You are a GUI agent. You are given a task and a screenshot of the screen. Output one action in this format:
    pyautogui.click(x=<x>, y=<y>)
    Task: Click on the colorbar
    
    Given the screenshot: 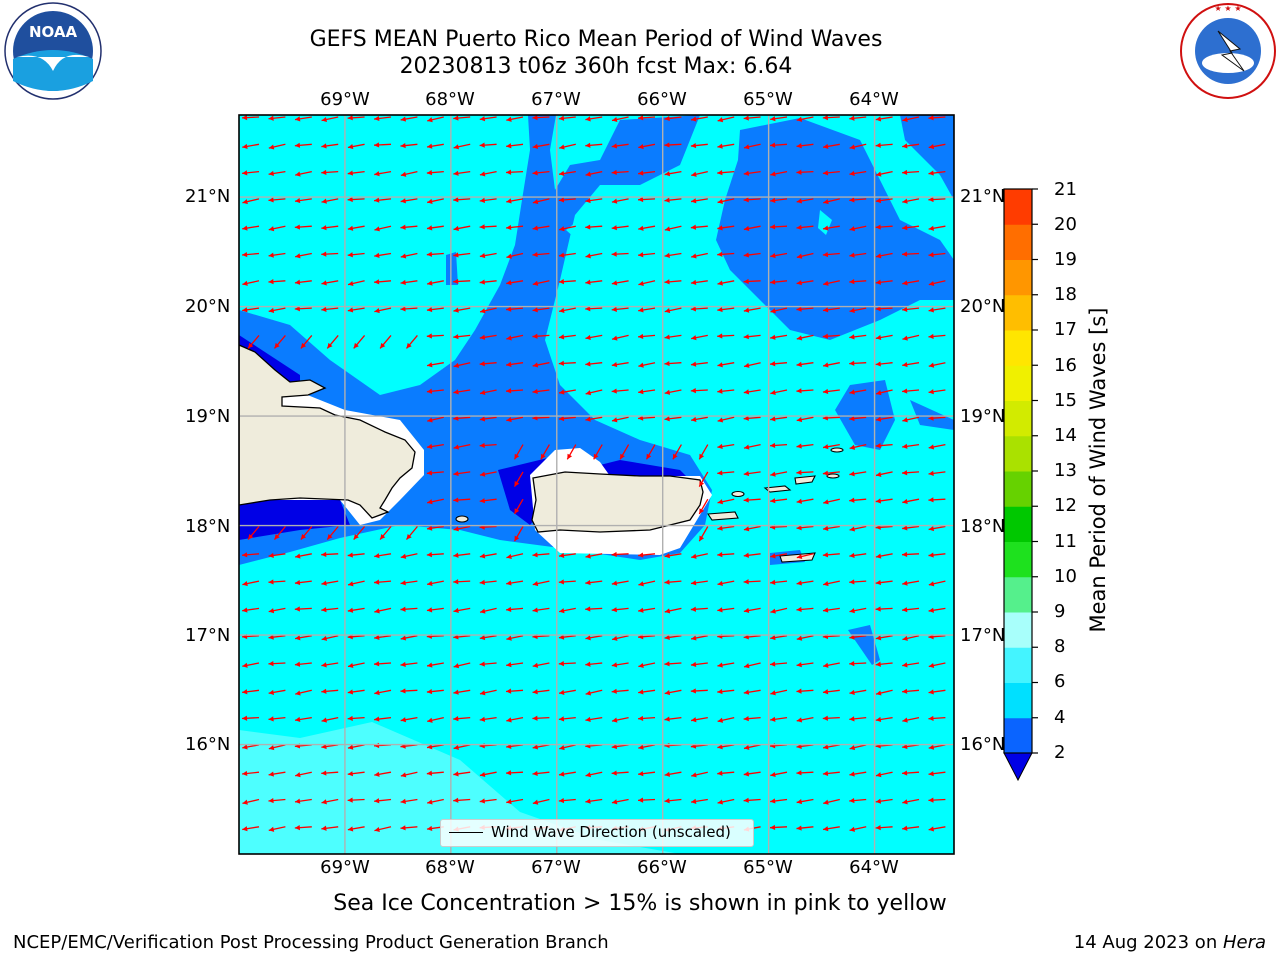 What is the action you would take?
    pyautogui.click(x=1020, y=485)
    